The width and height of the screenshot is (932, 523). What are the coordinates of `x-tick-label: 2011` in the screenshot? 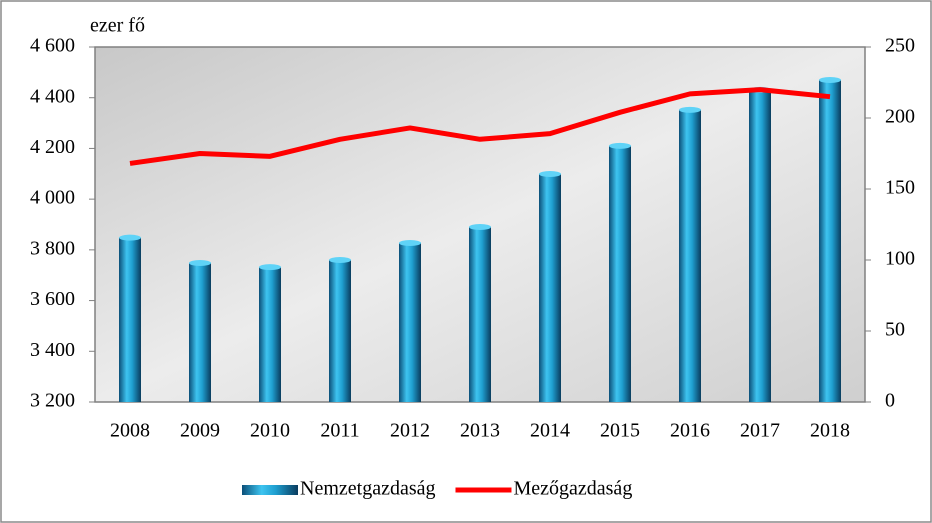 It's located at (339, 431).